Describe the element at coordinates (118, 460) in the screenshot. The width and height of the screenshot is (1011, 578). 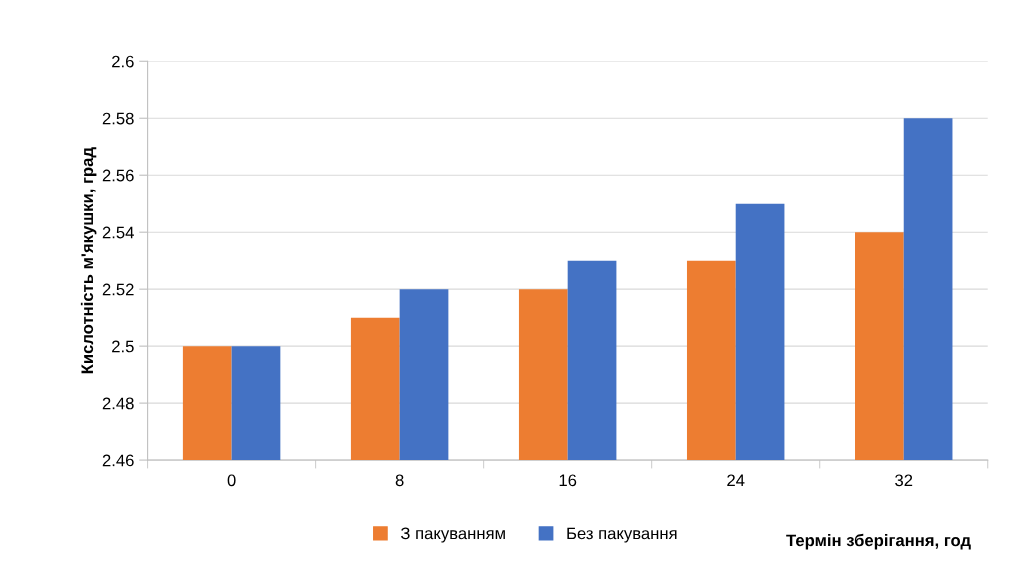
I see `y-tick-label: 2.46` at that location.